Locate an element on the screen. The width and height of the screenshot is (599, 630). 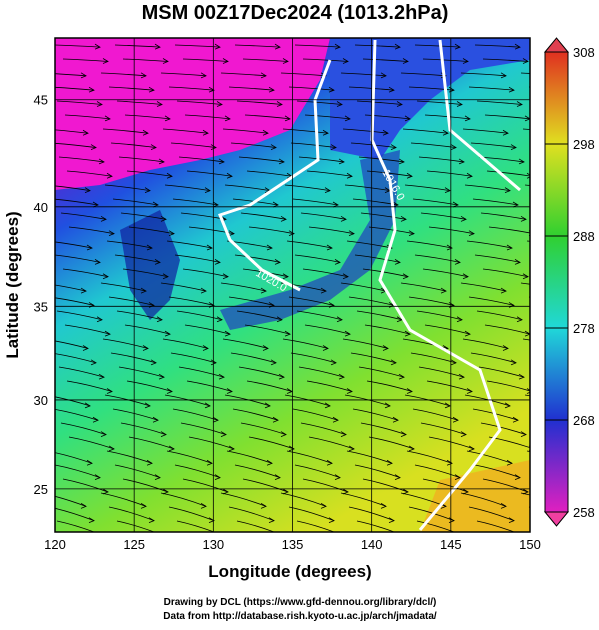
x-axis-label: Longitude (degrees) is located at coordinates (289, 571).